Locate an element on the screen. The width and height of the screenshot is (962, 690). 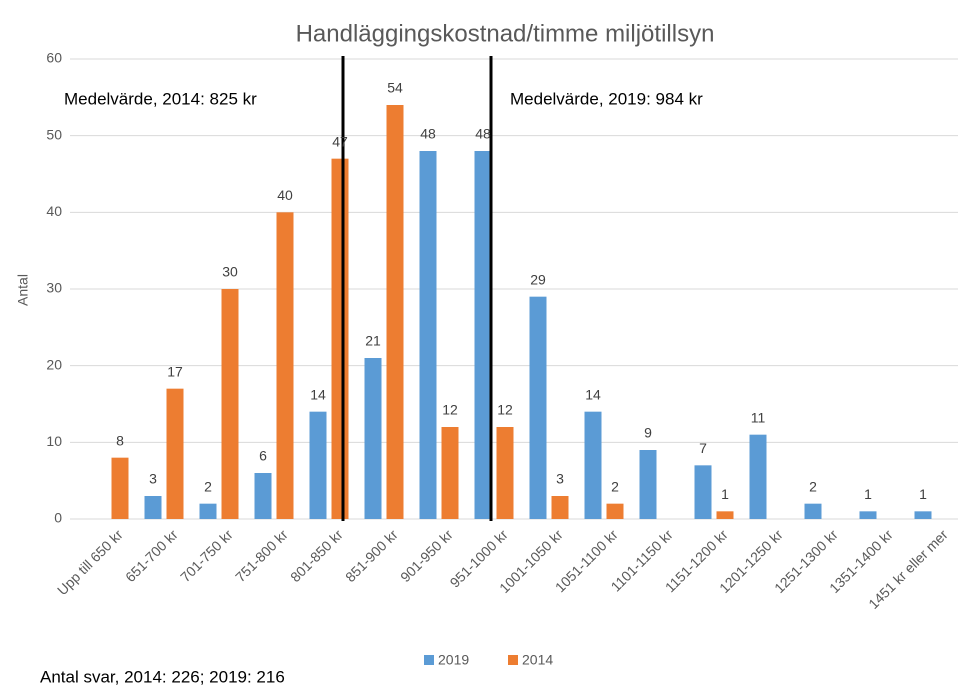
x-tick-label: 901-950 kr is located at coordinates (426, 555).